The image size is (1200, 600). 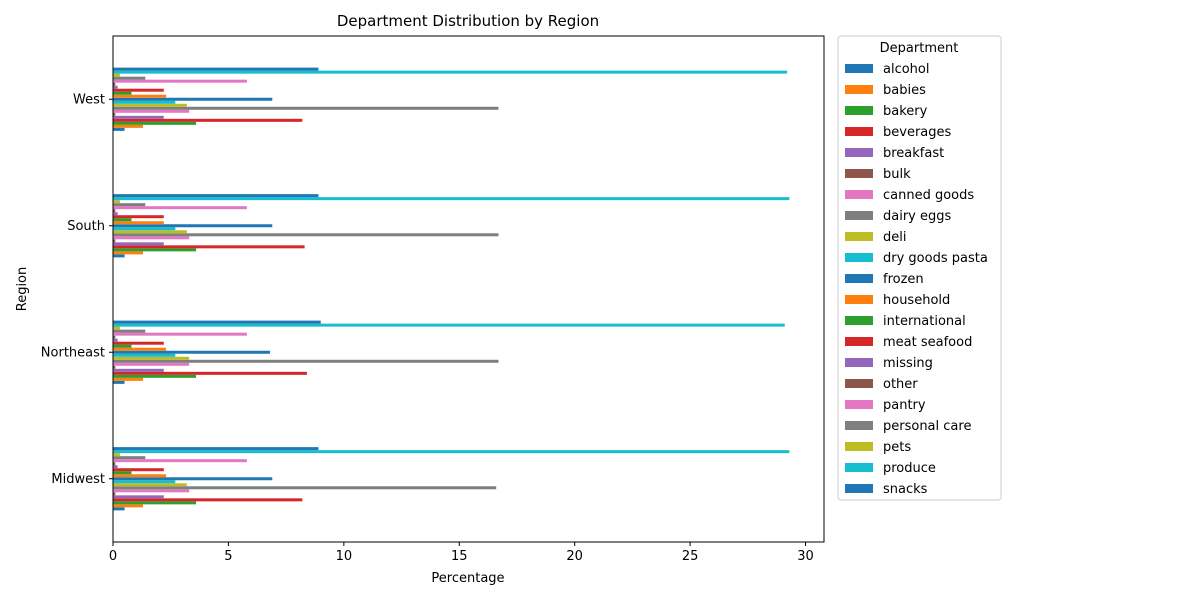 What do you see at coordinates (210, 373) in the screenshot?
I see `bar-northeast-beverages` at bounding box center [210, 373].